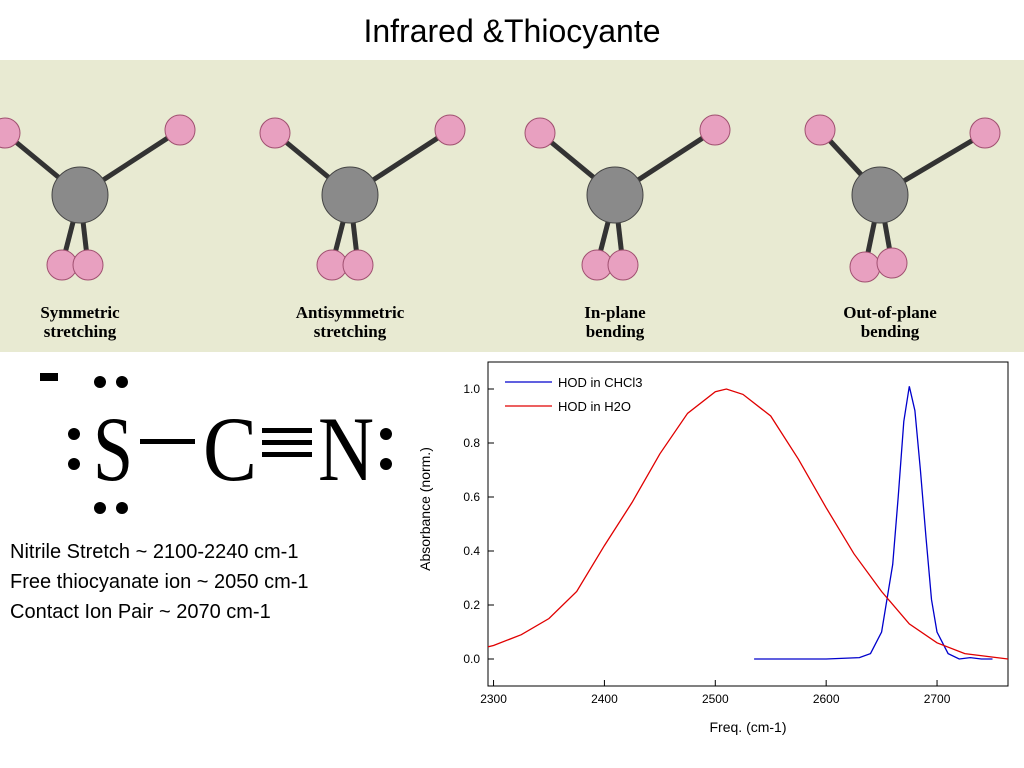 The width and height of the screenshot is (1024, 768). I want to click on mode-label: Antisymmetric, so click(350, 312).